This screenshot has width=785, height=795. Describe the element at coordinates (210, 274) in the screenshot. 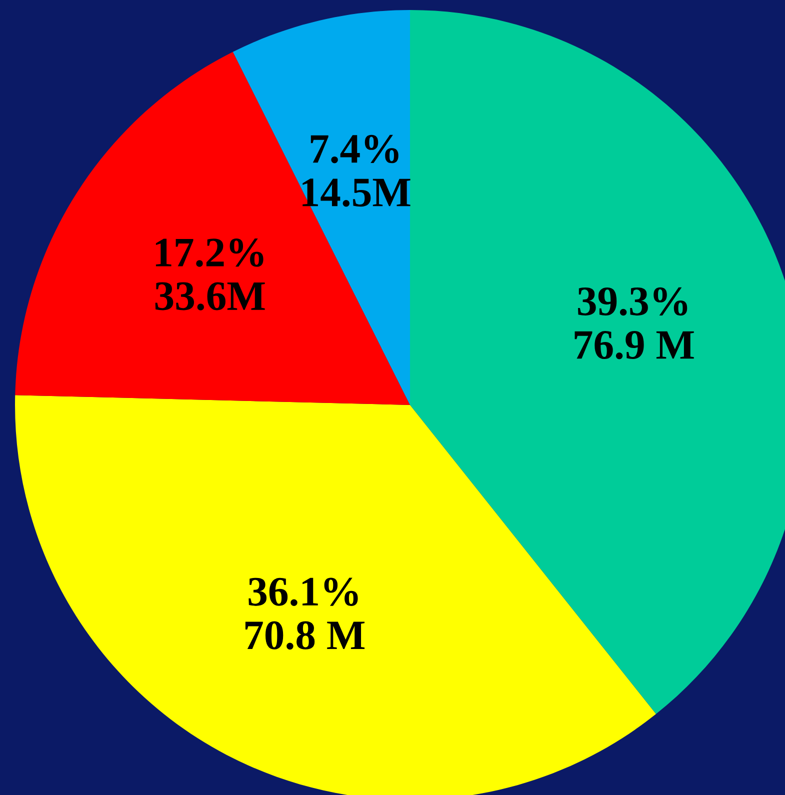

I see `data-label: 17.2% 33.6M` at that location.